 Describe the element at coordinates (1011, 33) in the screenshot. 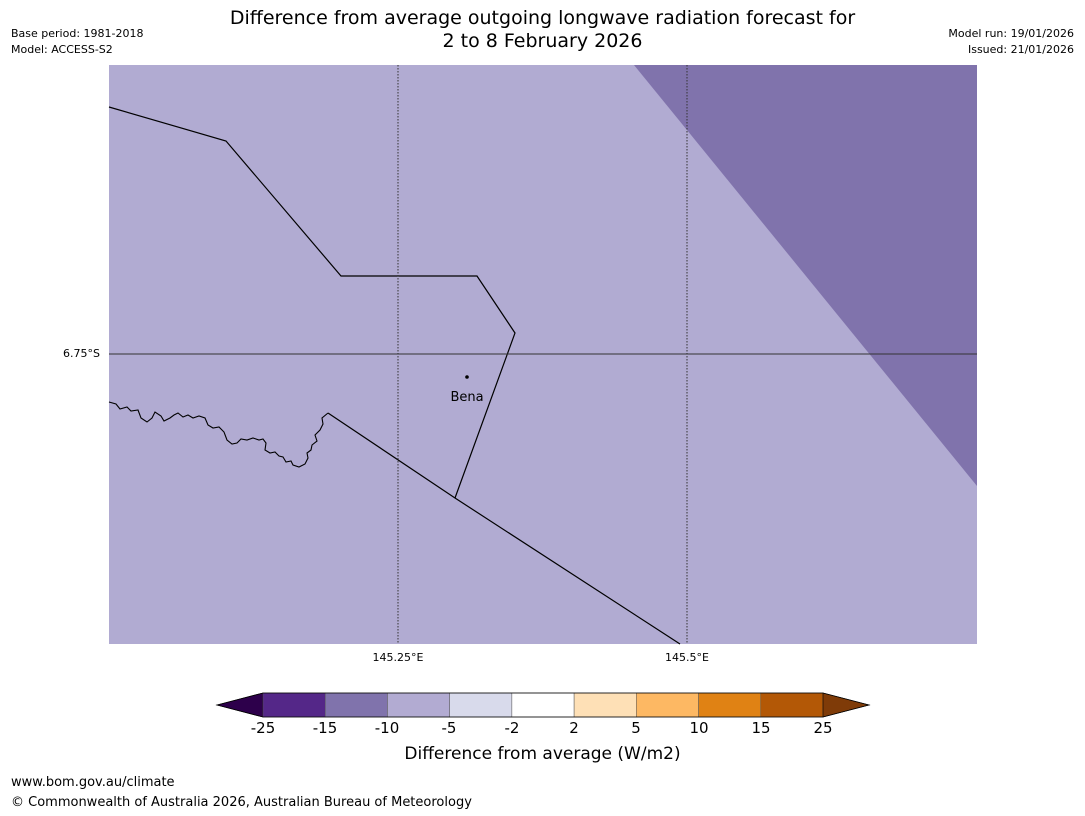

I see `model-run-text: Model run: 19/01/2026` at that location.